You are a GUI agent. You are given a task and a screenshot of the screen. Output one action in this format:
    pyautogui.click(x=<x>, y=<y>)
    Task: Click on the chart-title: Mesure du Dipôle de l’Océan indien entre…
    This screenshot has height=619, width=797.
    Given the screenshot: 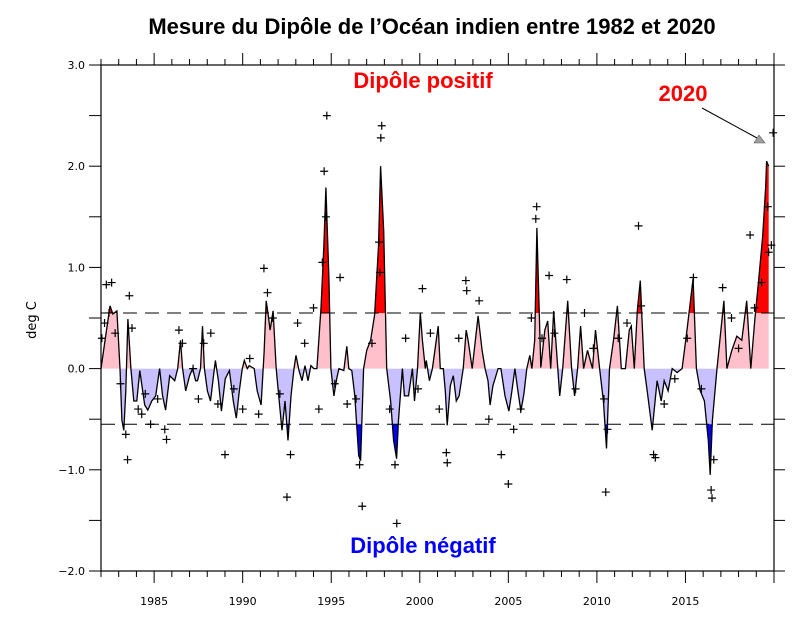 What is the action you would take?
    pyautogui.click(x=431, y=26)
    